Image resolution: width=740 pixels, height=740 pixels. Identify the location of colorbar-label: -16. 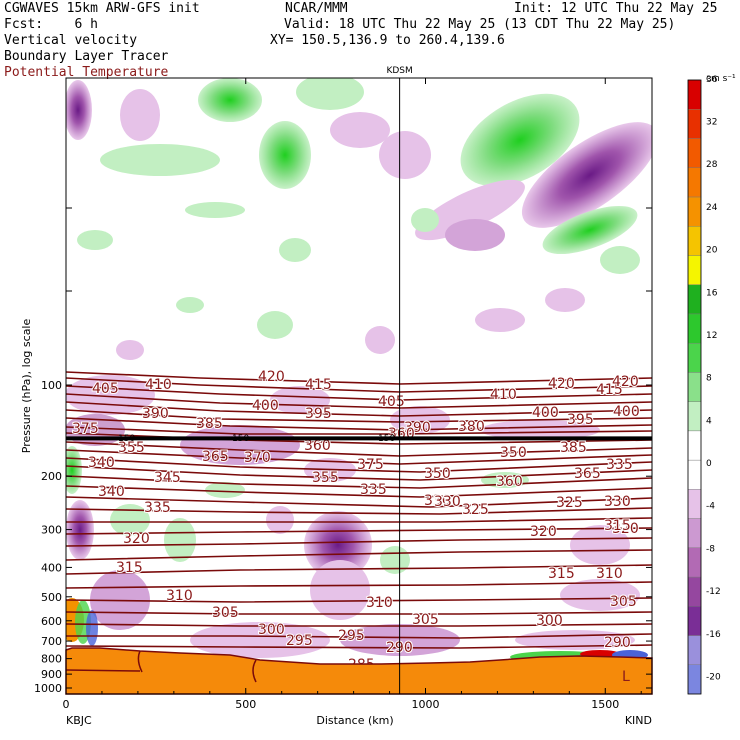
(713, 635).